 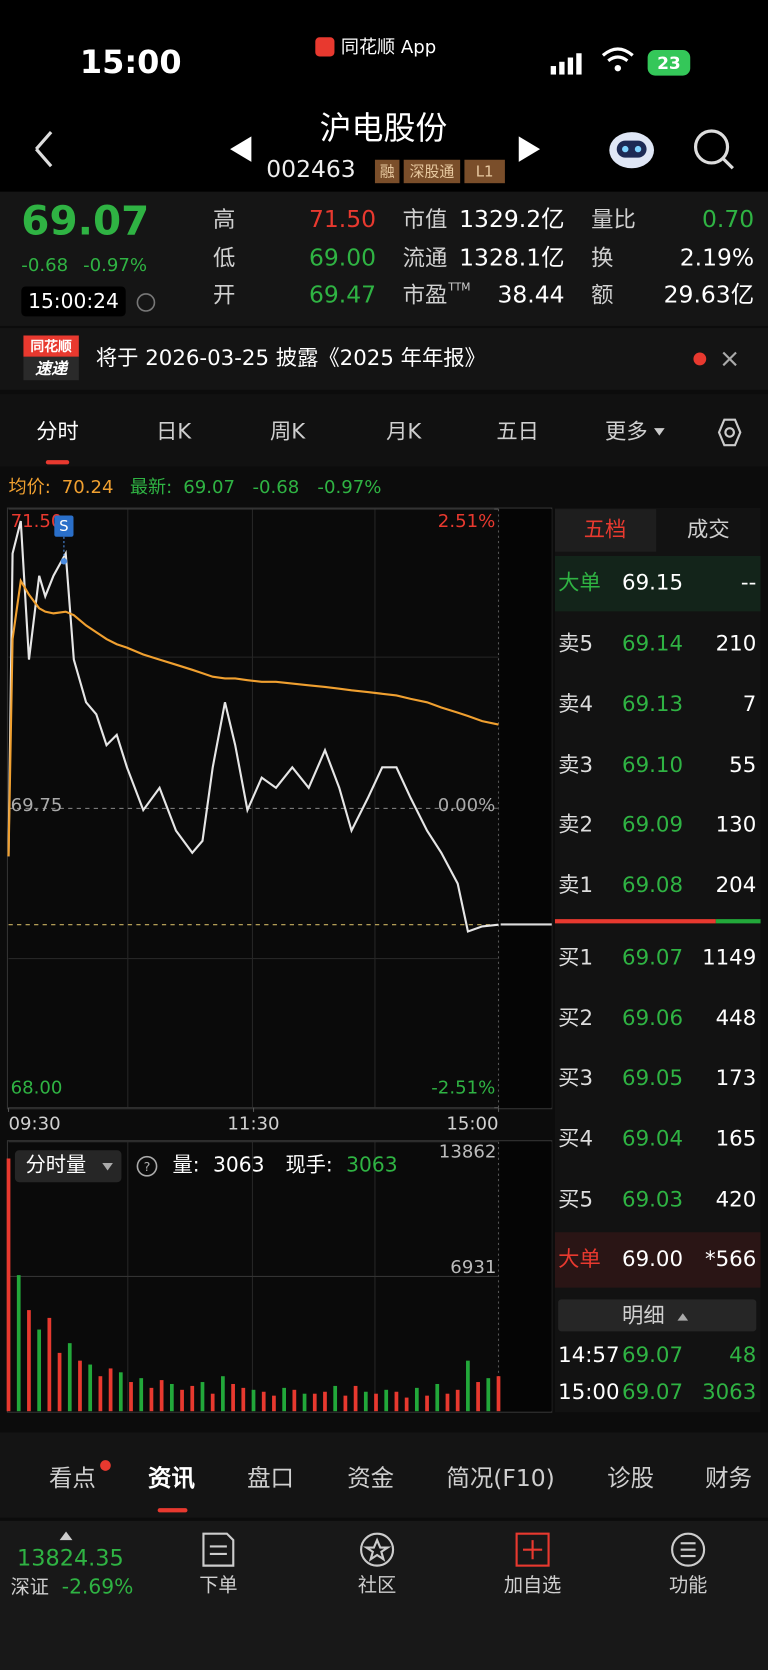 What do you see at coordinates (530, 295) in the screenshot?
I see `stat-value: 38.44` at bounding box center [530, 295].